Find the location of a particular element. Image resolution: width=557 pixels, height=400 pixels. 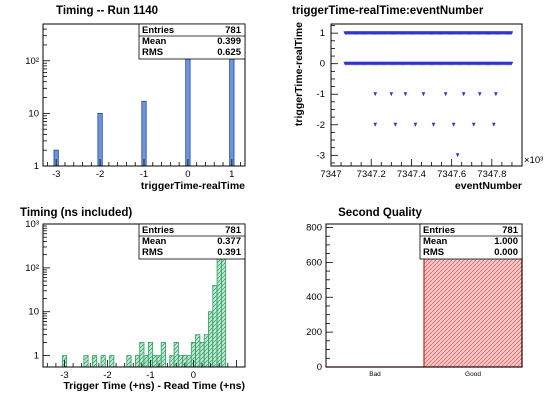

p4-stats-value-1: 1.000 is located at coordinates (506, 241).